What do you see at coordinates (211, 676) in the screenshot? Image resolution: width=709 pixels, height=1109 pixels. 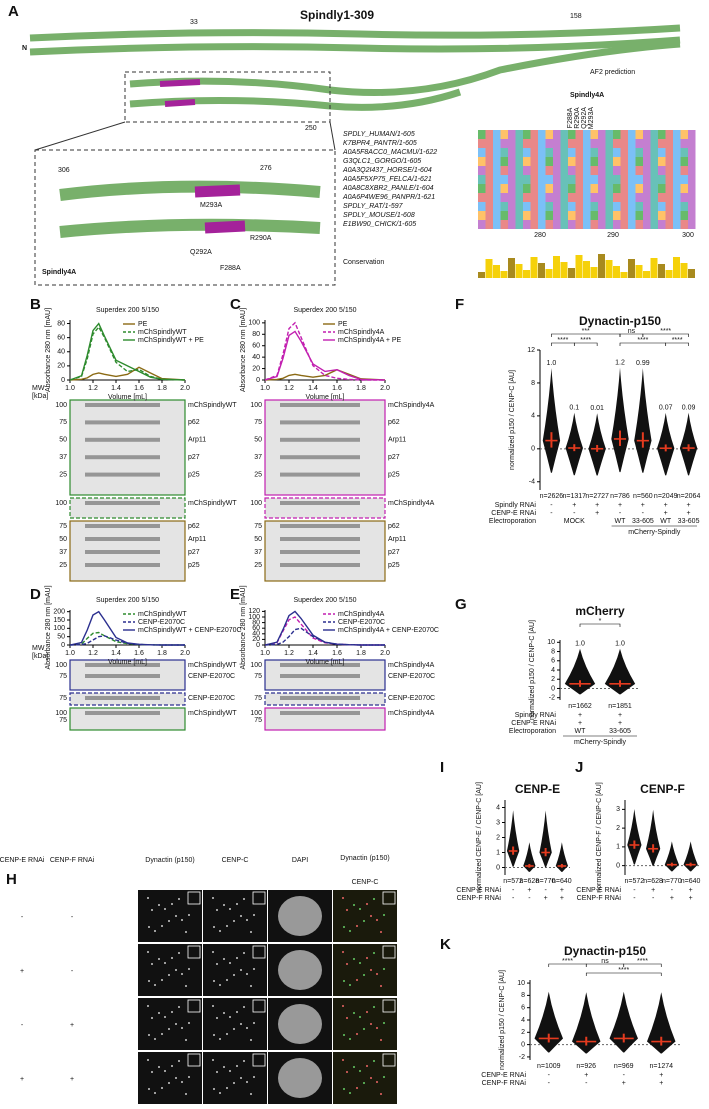 I see `band-label: CENP-E2070C` at bounding box center [211, 676].